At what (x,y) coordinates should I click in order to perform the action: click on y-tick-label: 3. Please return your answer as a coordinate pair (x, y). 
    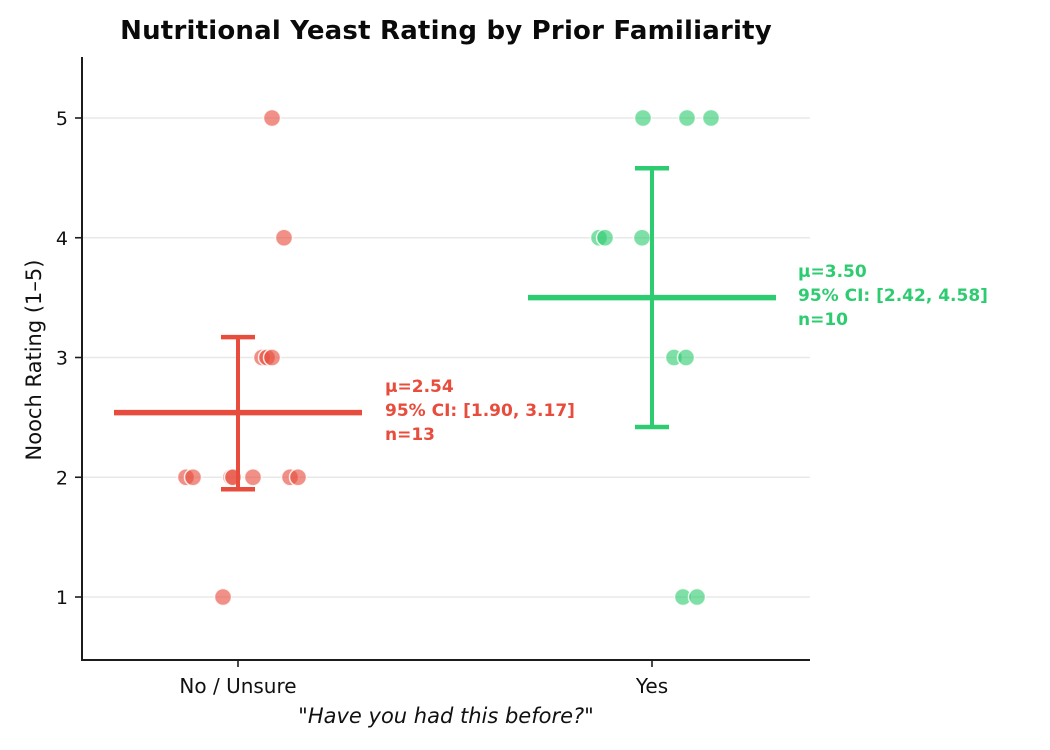
    Looking at the image, I should click on (62, 359).